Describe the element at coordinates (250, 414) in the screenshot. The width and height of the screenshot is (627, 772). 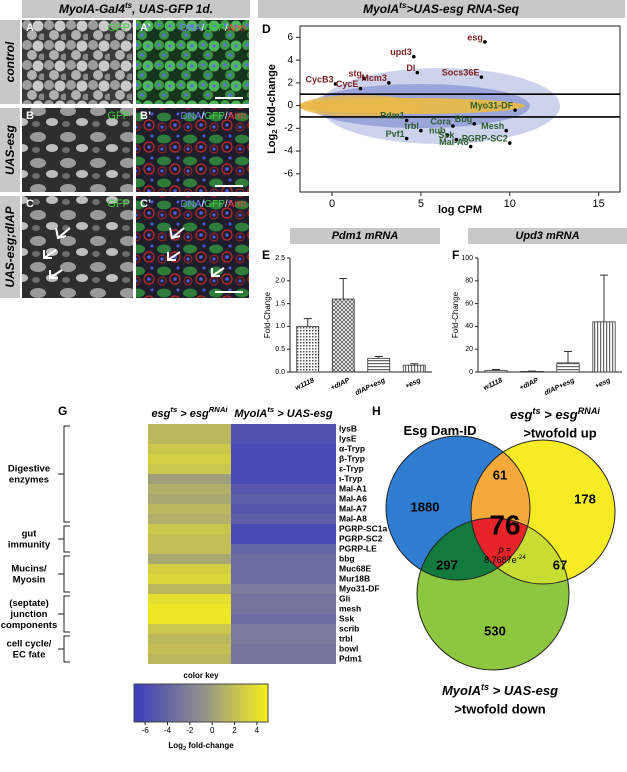
I see `column-header-part: MyoIA` at that location.